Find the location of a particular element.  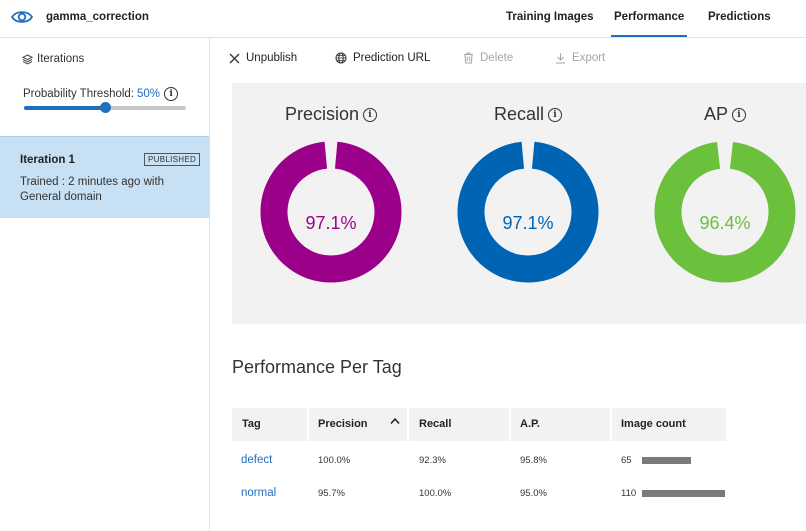

project-title: gamma_correction is located at coordinates (97, 17).